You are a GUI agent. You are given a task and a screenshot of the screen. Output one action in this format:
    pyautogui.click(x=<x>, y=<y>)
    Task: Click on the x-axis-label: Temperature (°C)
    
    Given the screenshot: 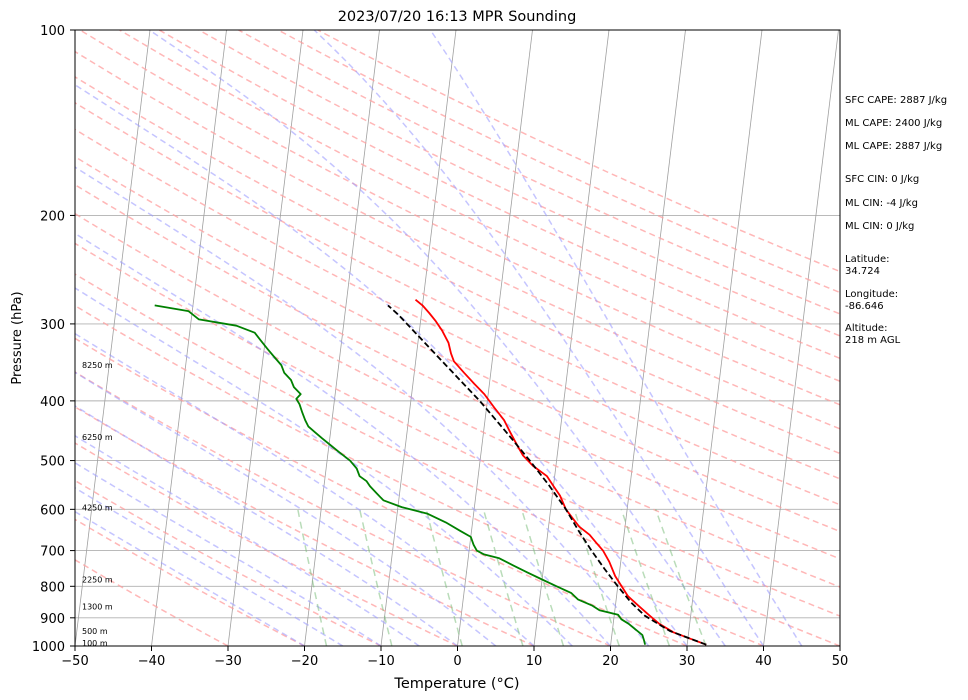 What is the action you would take?
    pyautogui.click(x=456, y=684)
    